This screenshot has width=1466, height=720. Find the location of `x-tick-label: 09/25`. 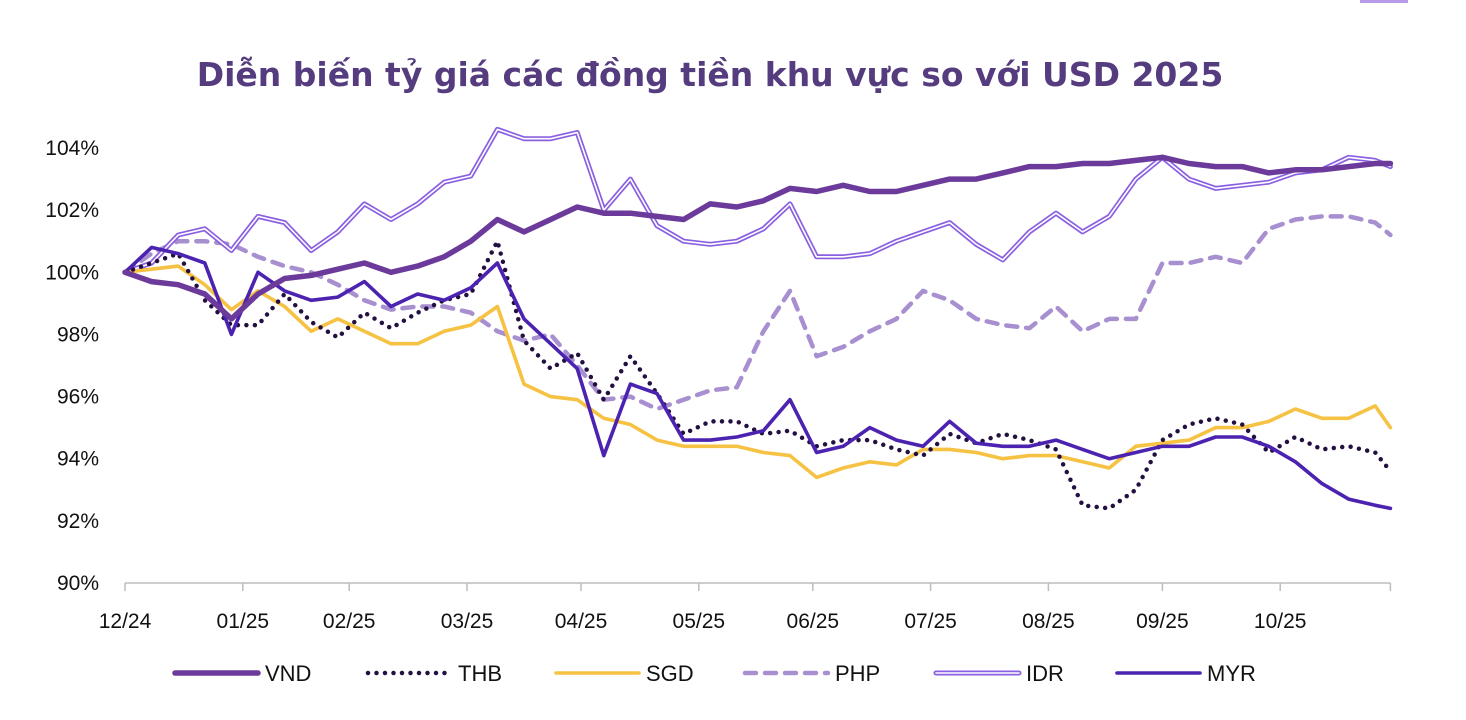

x-tick-label: 09/25 is located at coordinates (1162, 621).